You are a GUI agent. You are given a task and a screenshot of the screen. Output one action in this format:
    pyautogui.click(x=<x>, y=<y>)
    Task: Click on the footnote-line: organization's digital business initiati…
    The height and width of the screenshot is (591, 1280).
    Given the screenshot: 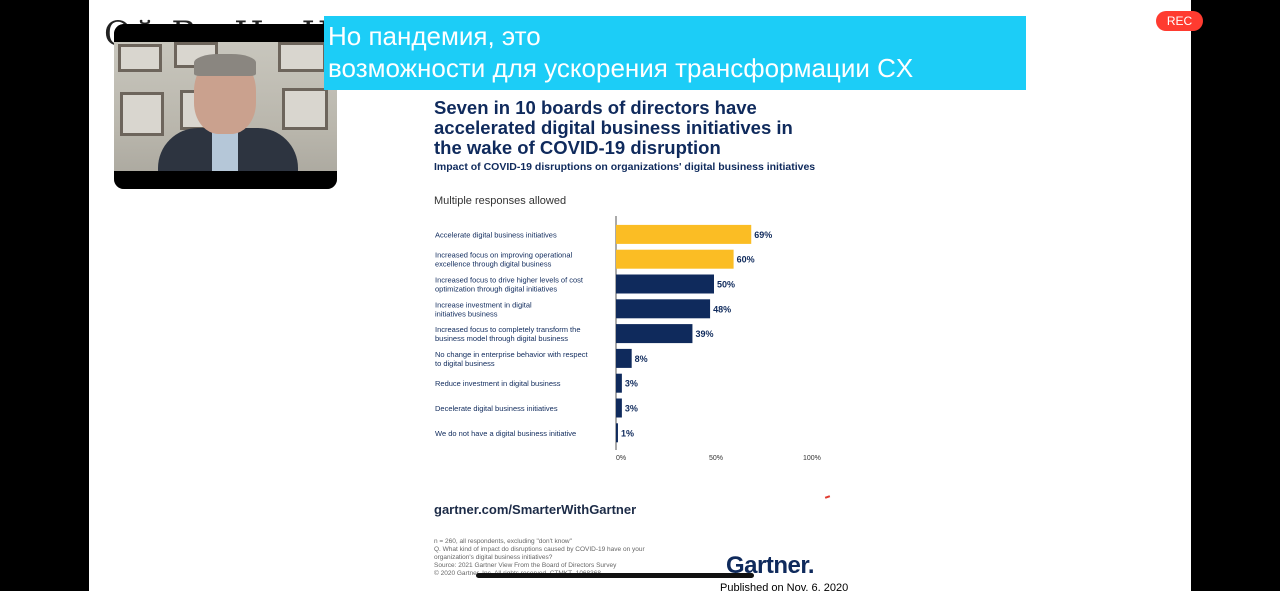 What is the action you would take?
    pyautogui.click(x=493, y=557)
    